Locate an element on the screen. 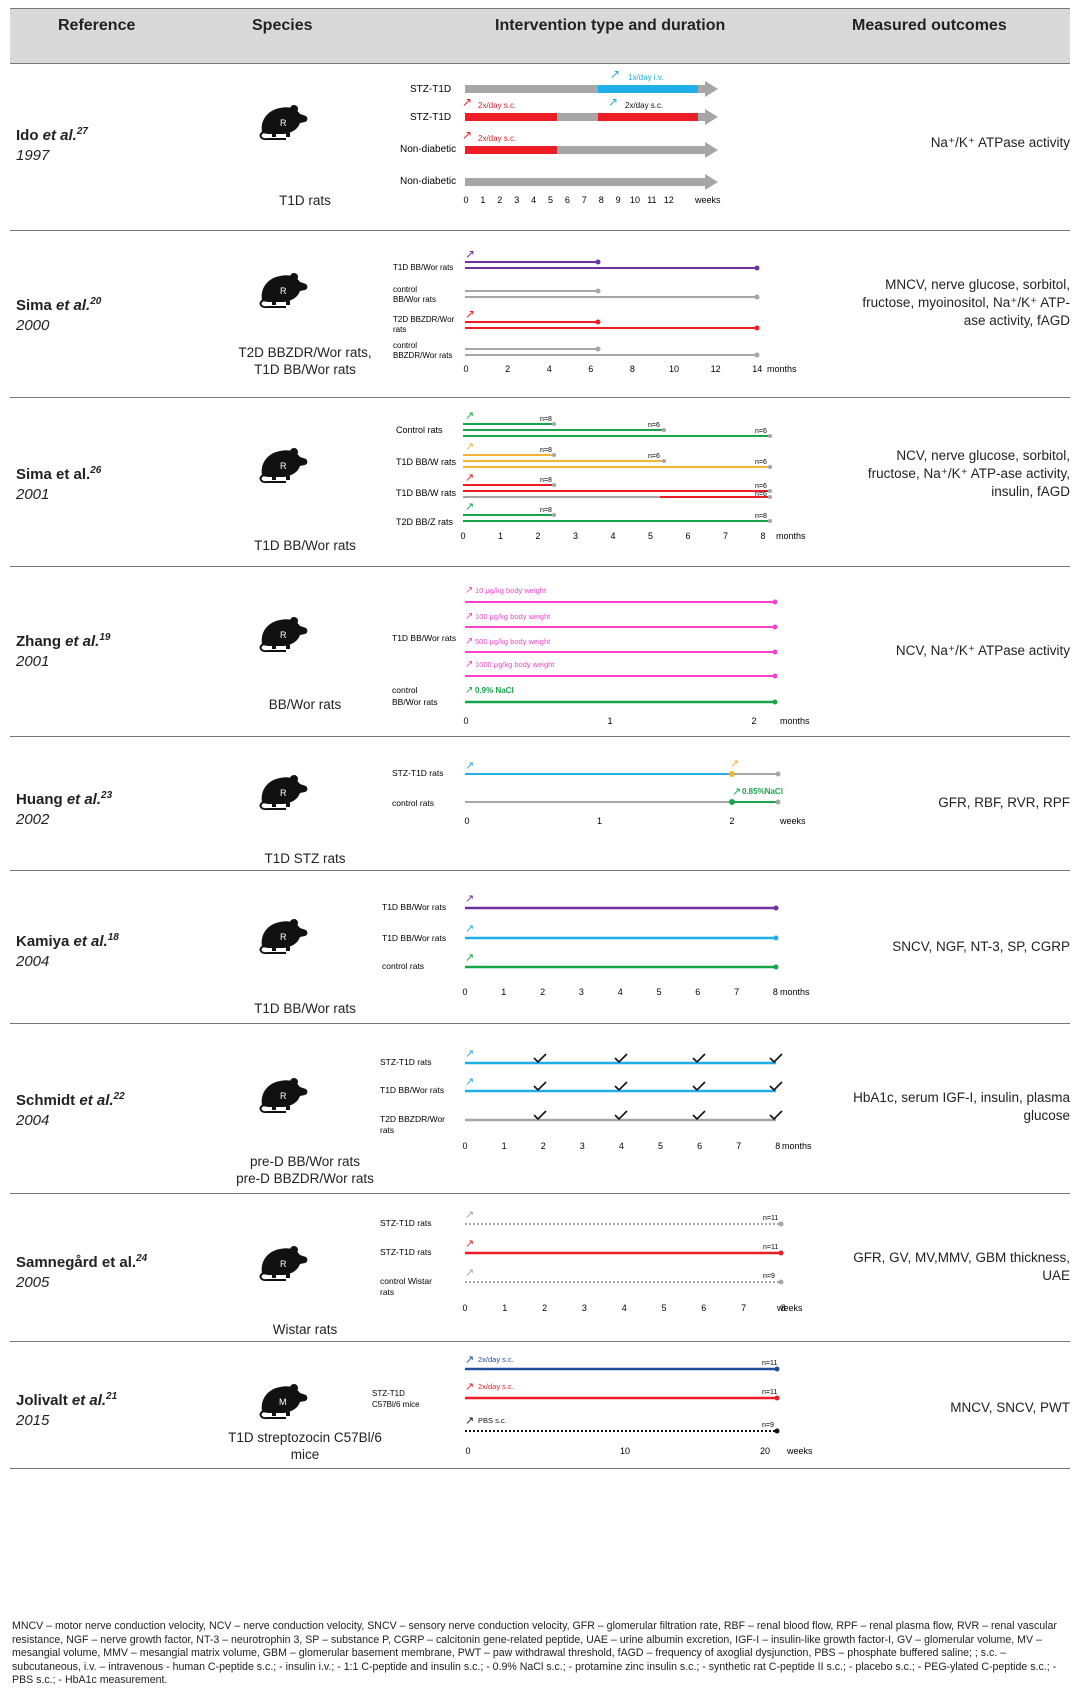 The height and width of the screenshot is (1688, 1080). ref-number: 22 is located at coordinates (119, 1096).